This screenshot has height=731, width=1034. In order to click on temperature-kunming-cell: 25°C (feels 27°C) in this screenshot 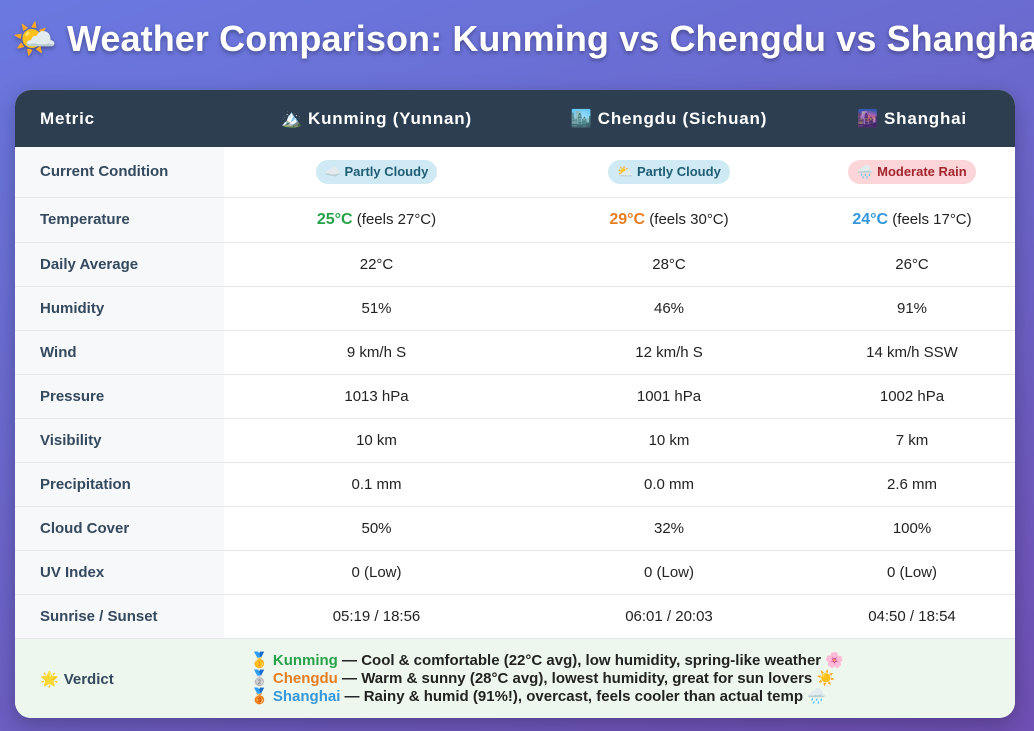, I will do `click(376, 220)`.